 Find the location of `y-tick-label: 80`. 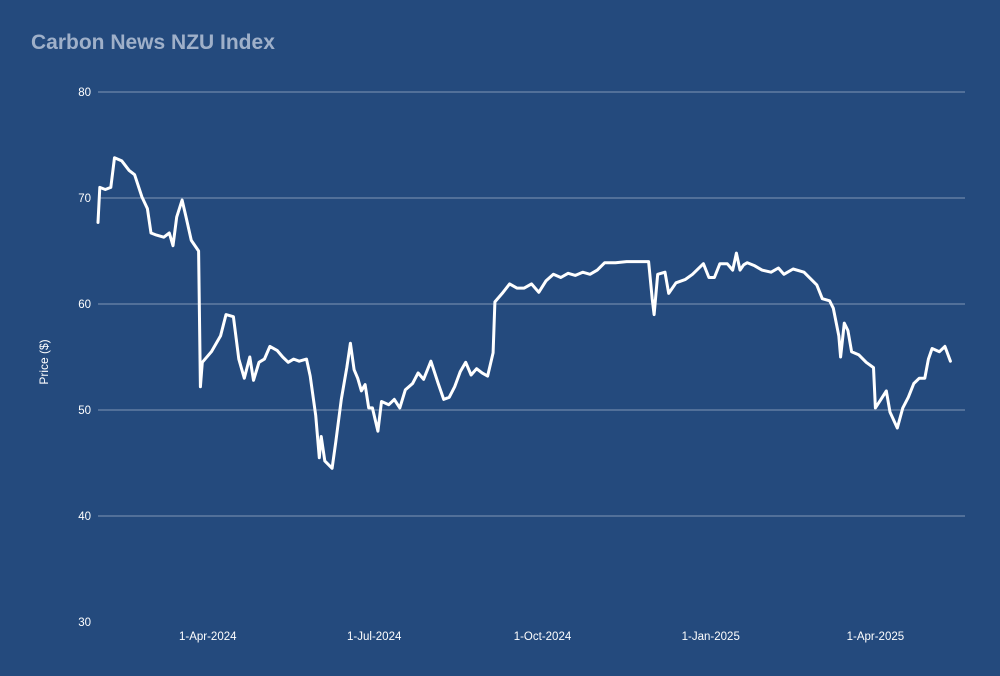

y-tick-label: 80 is located at coordinates (84, 93).